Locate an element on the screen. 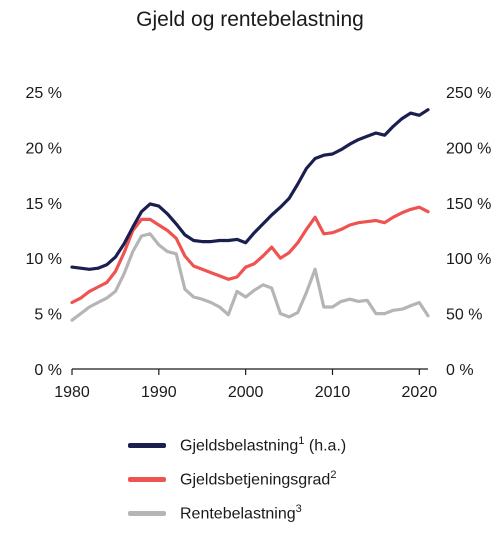 Image resolution: width=500 pixels, height=546 pixels. legend-series-name: Gjeldsbetjeningsgrad is located at coordinates (255, 480).